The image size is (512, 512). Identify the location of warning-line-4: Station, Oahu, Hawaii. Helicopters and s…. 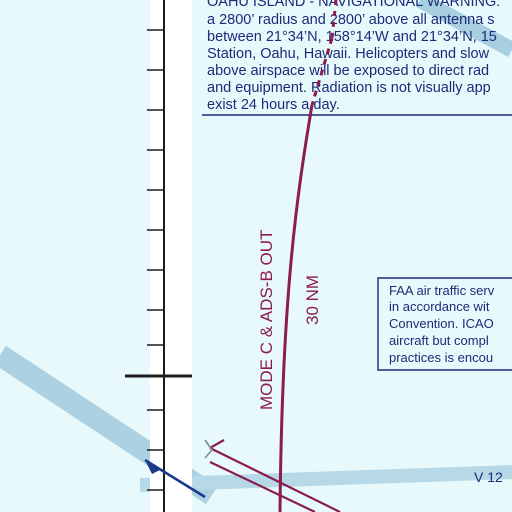
(348, 54).